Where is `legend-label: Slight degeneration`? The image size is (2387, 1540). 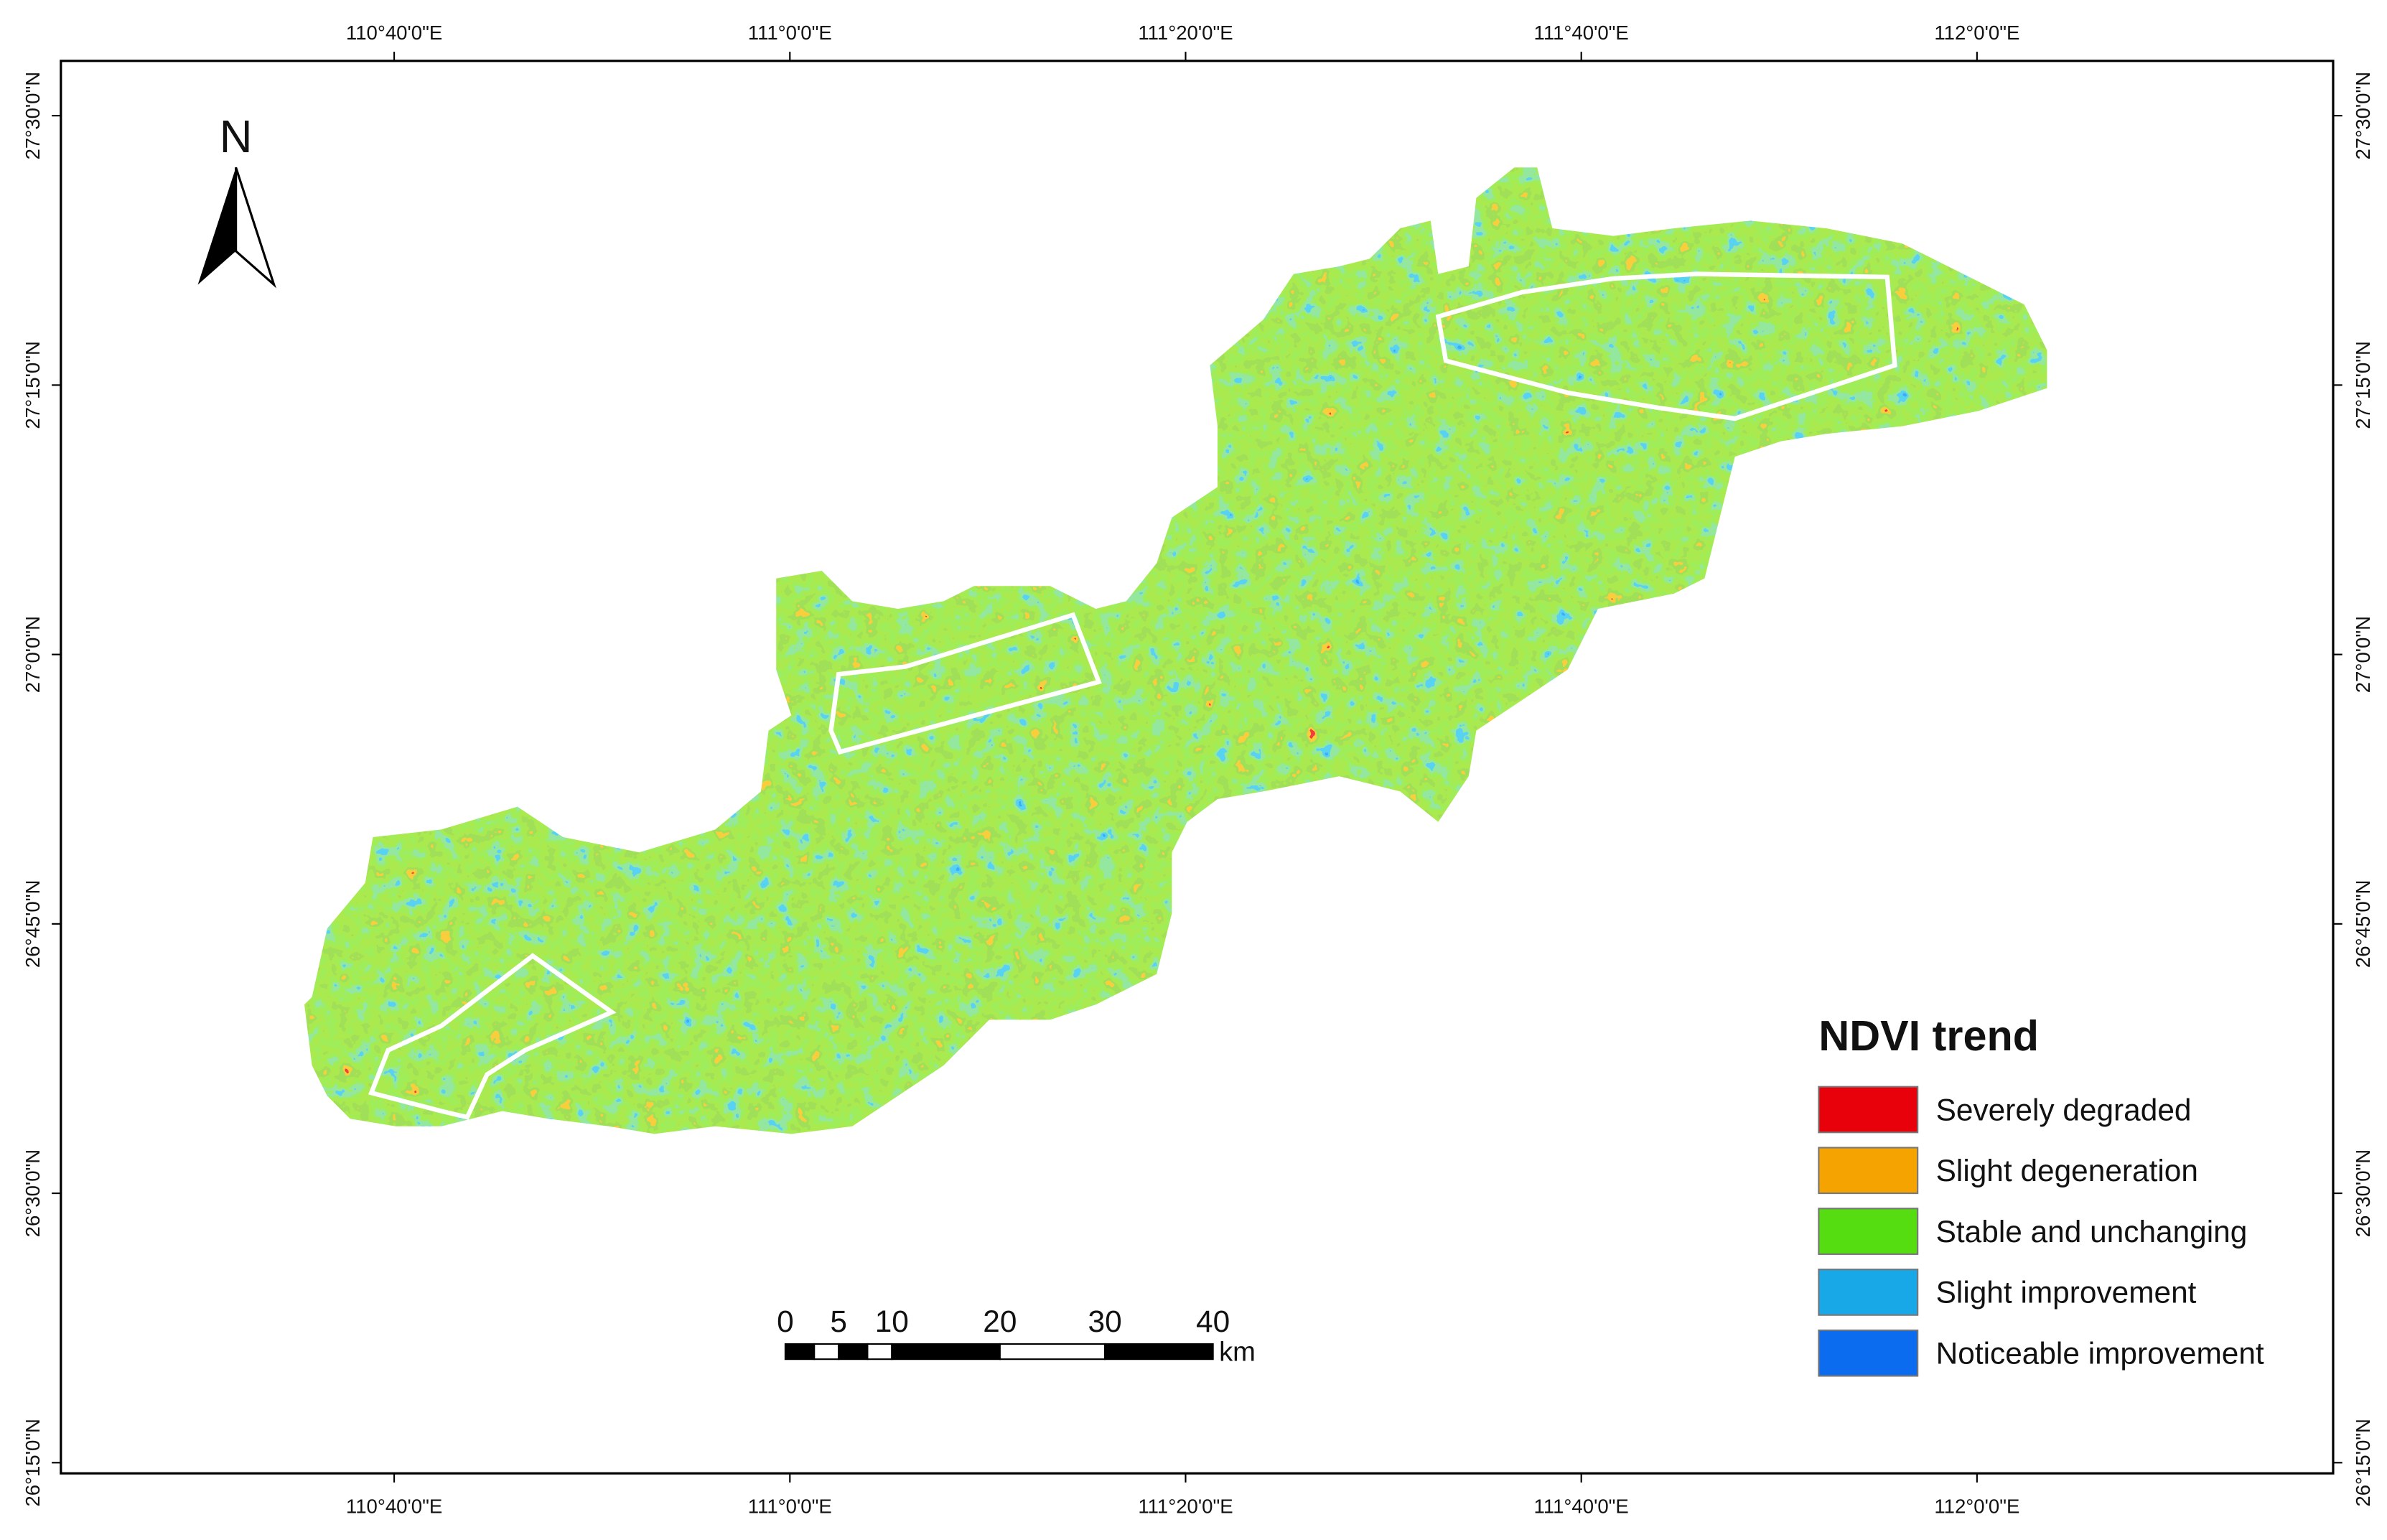
legend-label: Slight degeneration is located at coordinates (2067, 1170).